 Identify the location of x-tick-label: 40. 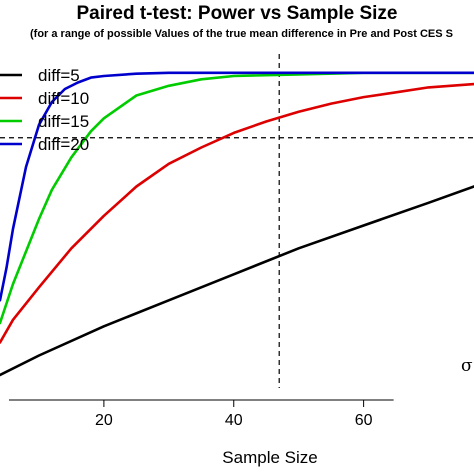
(234, 420).